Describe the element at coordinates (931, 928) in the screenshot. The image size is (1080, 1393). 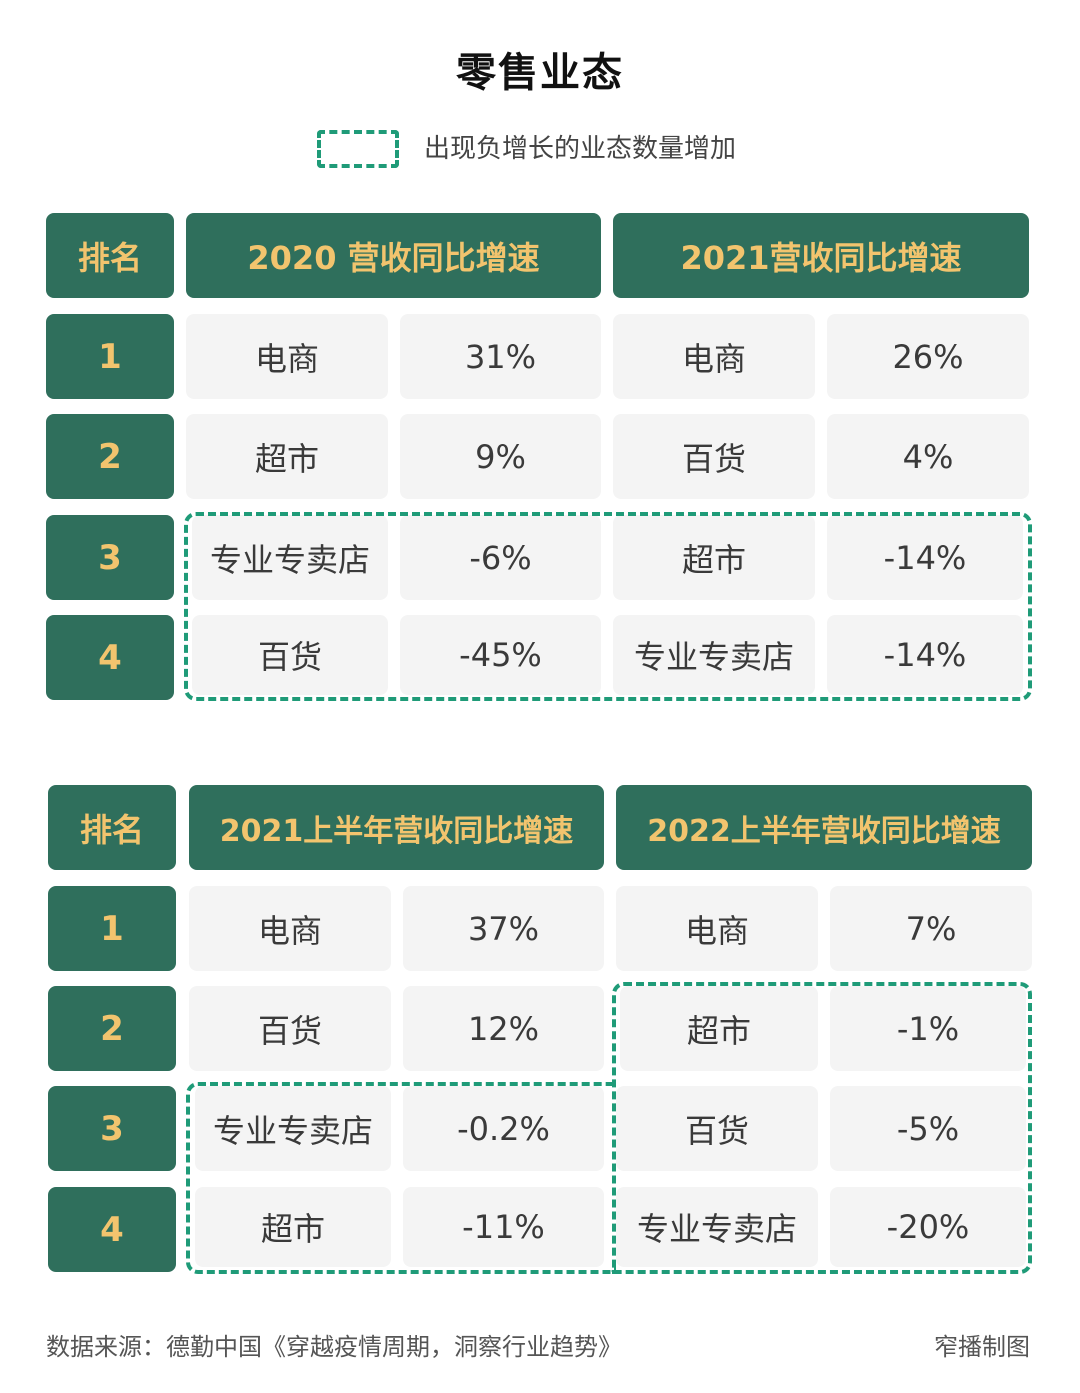
I see `growth-value-cell: 7%` at that location.